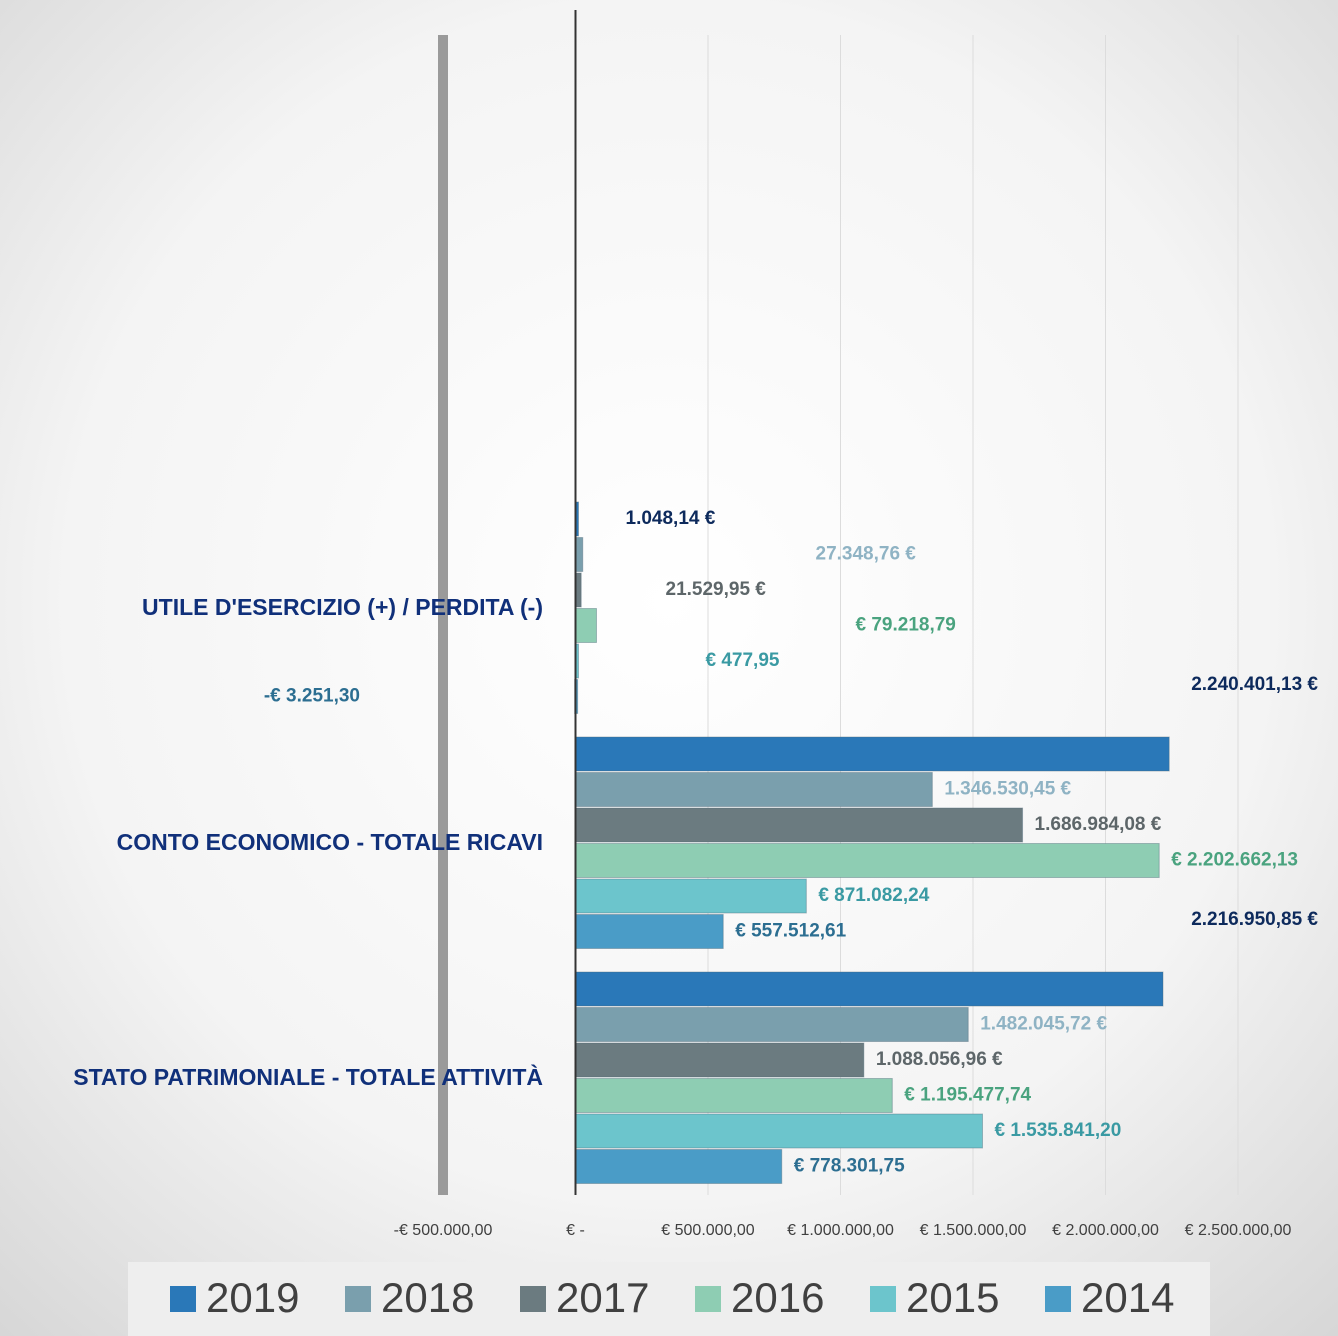  I want to click on y-tick-label: UTILE D'ESERCIZIO (+) / PERDITA (-), so click(342, 607).